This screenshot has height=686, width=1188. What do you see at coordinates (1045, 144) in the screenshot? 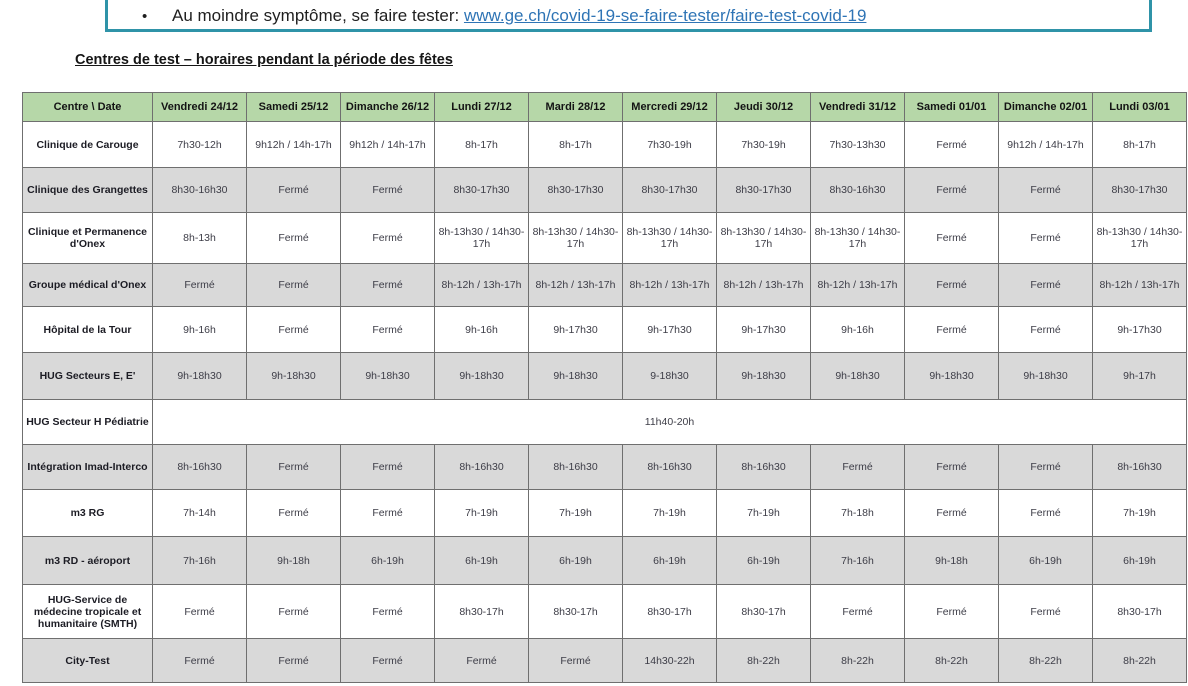
I see `hours-cell: 9h12h / 14h-17h` at bounding box center [1045, 144].